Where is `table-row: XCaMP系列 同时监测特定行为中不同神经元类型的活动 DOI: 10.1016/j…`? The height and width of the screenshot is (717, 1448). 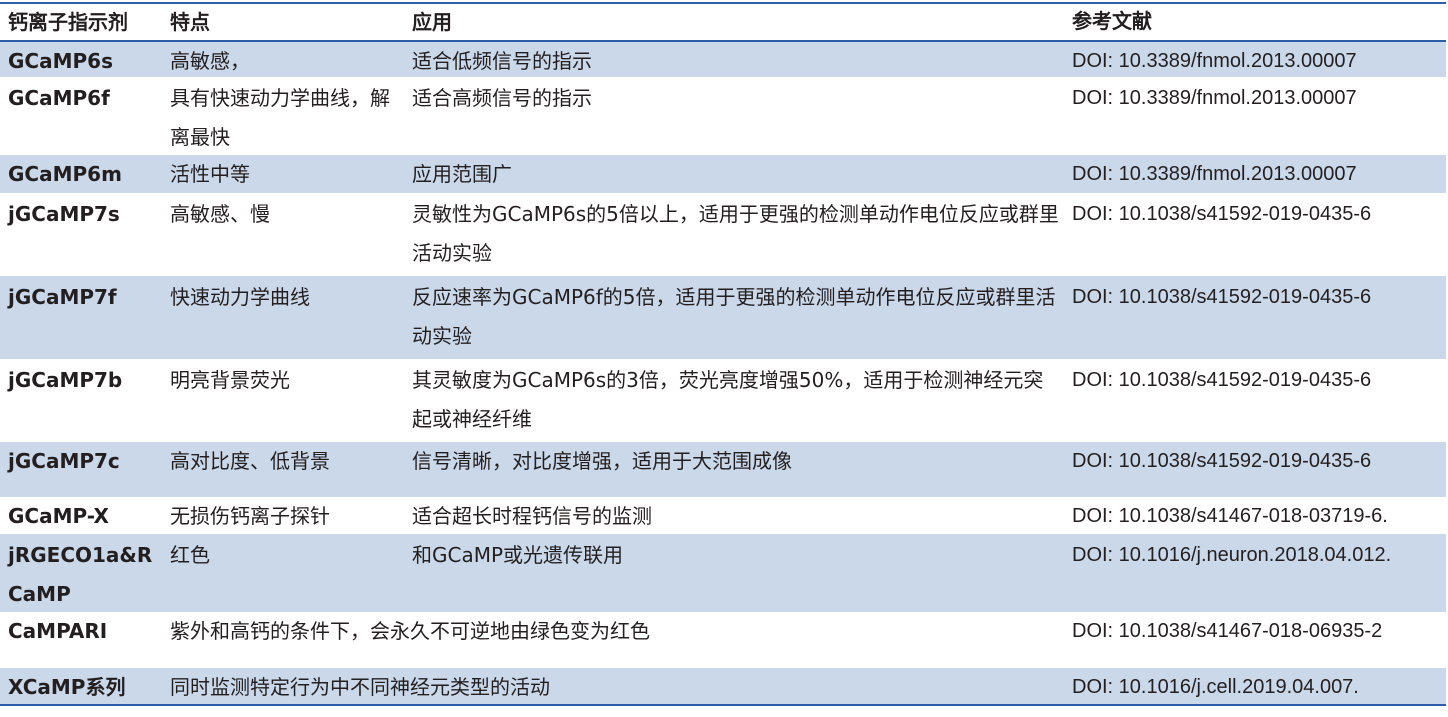
table-row: XCaMP系列 同时监测特定行为中不同神经元类型的活动 DOI: 10.1016/j… is located at coordinates (723, 686).